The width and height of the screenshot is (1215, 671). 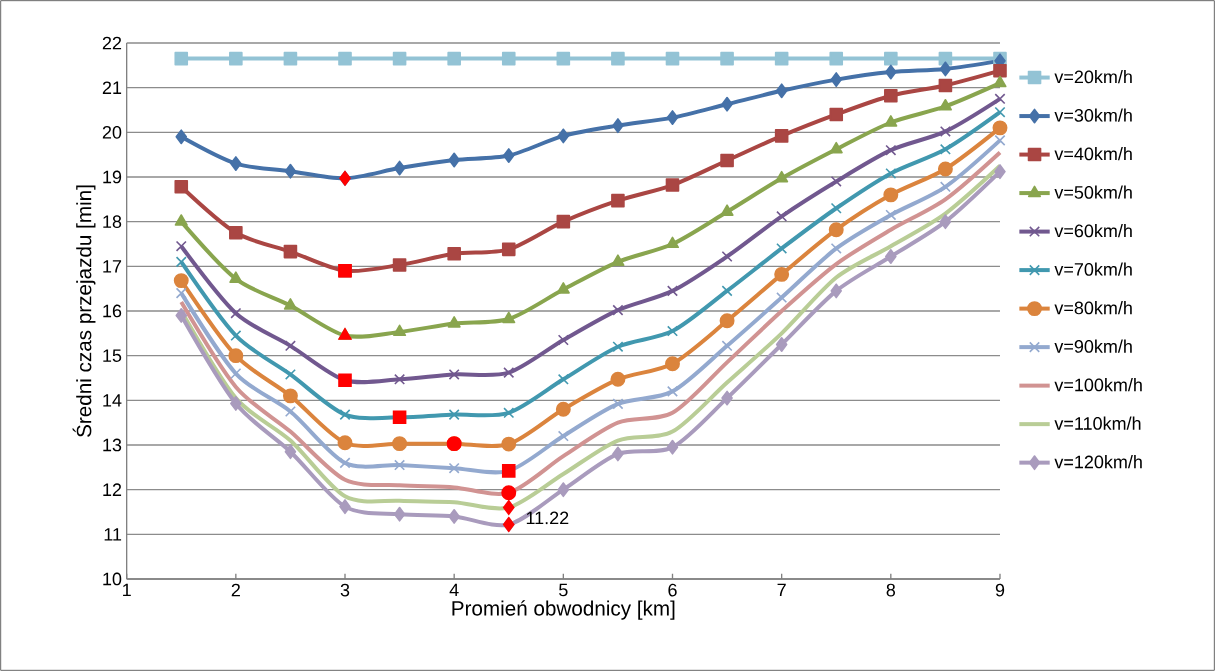 I want to click on legend-label: v=110km/h, so click(x=1097, y=423).